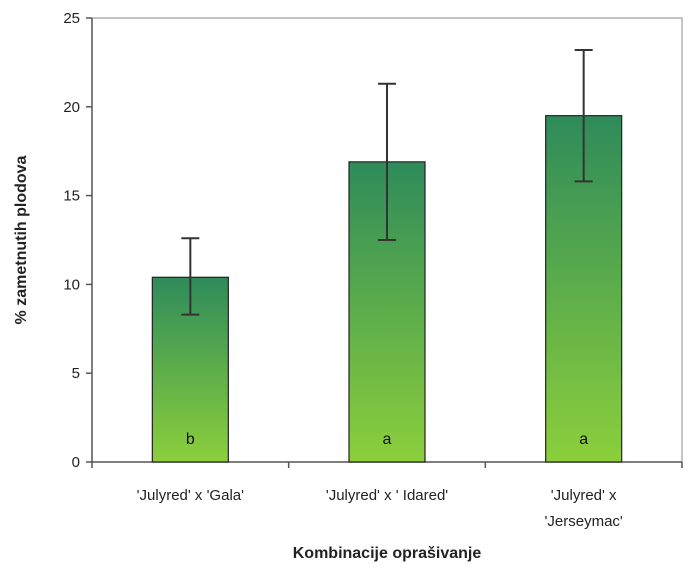 This screenshot has height=570, width=690. I want to click on x-tick-label: 'Jerseymac', so click(584, 521).